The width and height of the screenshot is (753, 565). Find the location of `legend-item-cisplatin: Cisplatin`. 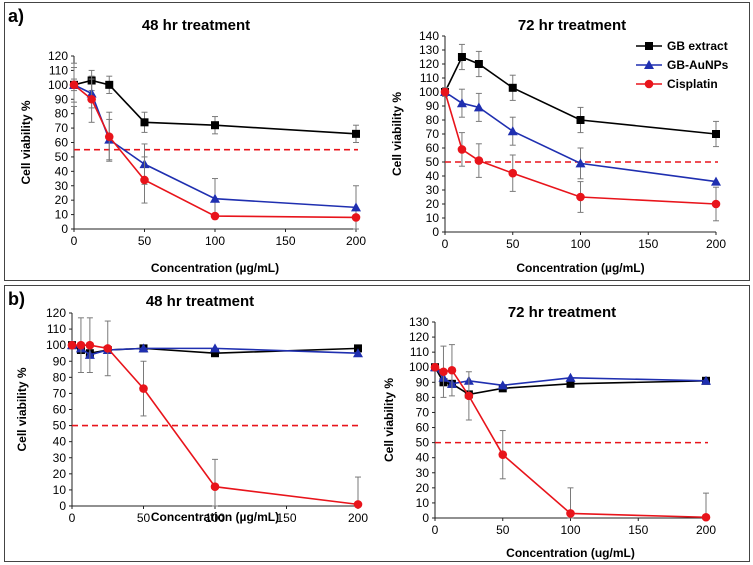

legend-item-cisplatin: Cisplatin is located at coordinates (677, 84).